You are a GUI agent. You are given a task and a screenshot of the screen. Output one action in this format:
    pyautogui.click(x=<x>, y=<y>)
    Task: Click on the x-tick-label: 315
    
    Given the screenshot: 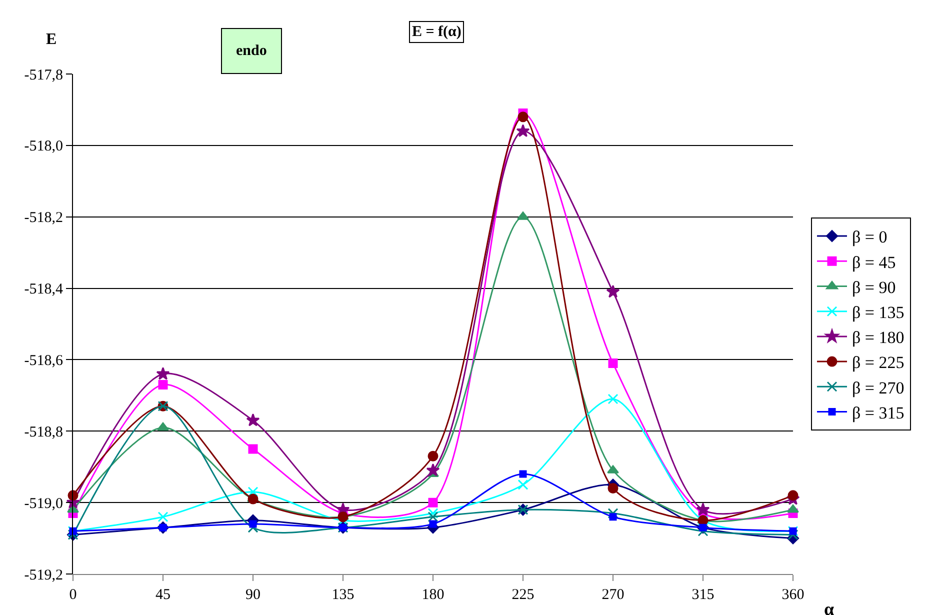 What is the action you would take?
    pyautogui.click(x=703, y=595)
    